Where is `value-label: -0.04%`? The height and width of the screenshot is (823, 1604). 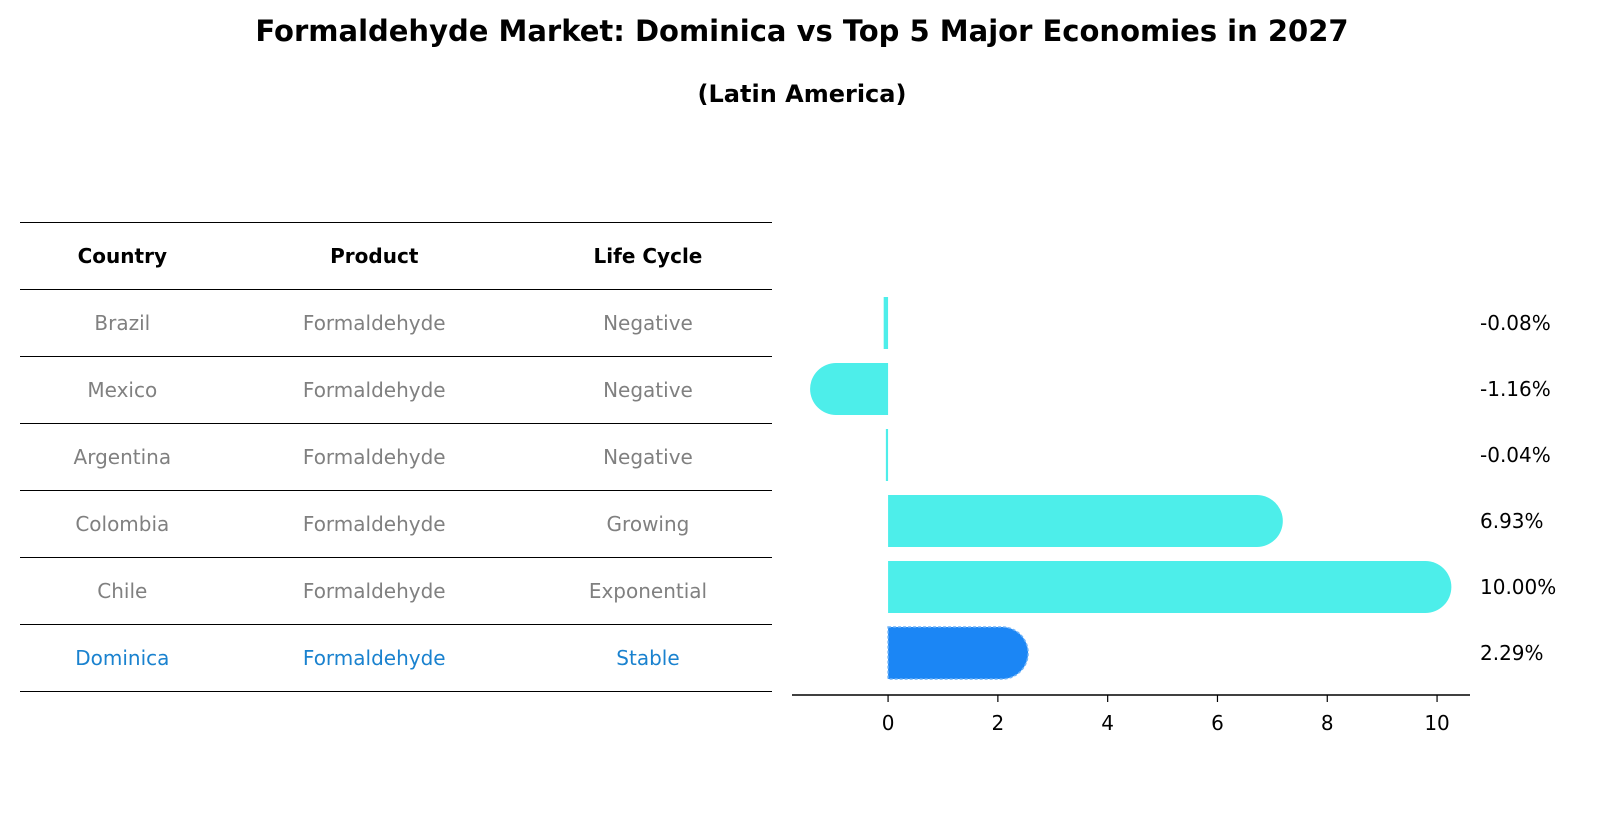
value-label: -0.04% is located at coordinates (1515, 455).